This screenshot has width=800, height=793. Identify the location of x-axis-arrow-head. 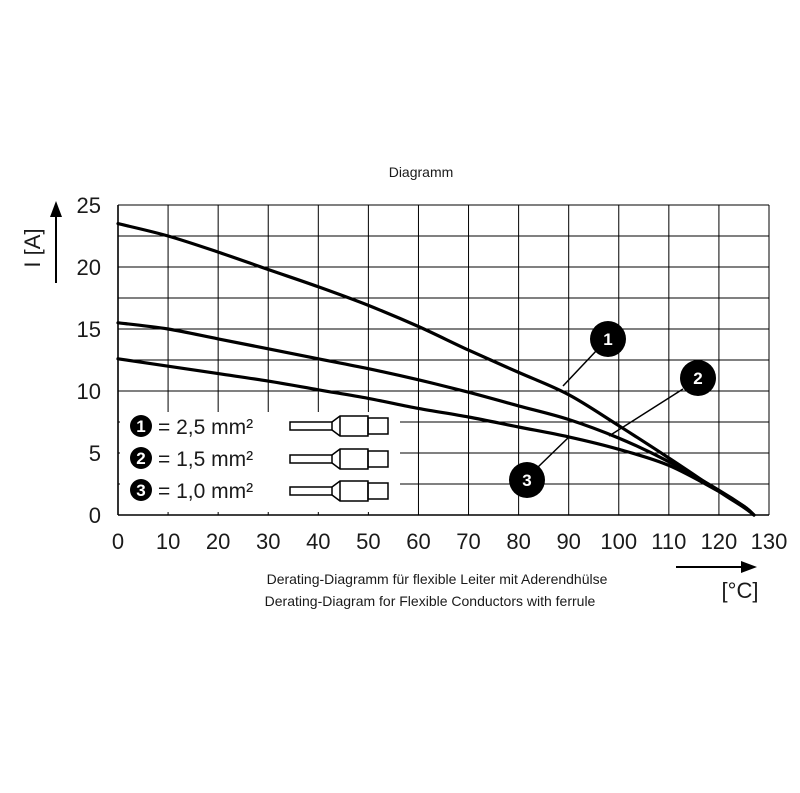
(749, 567).